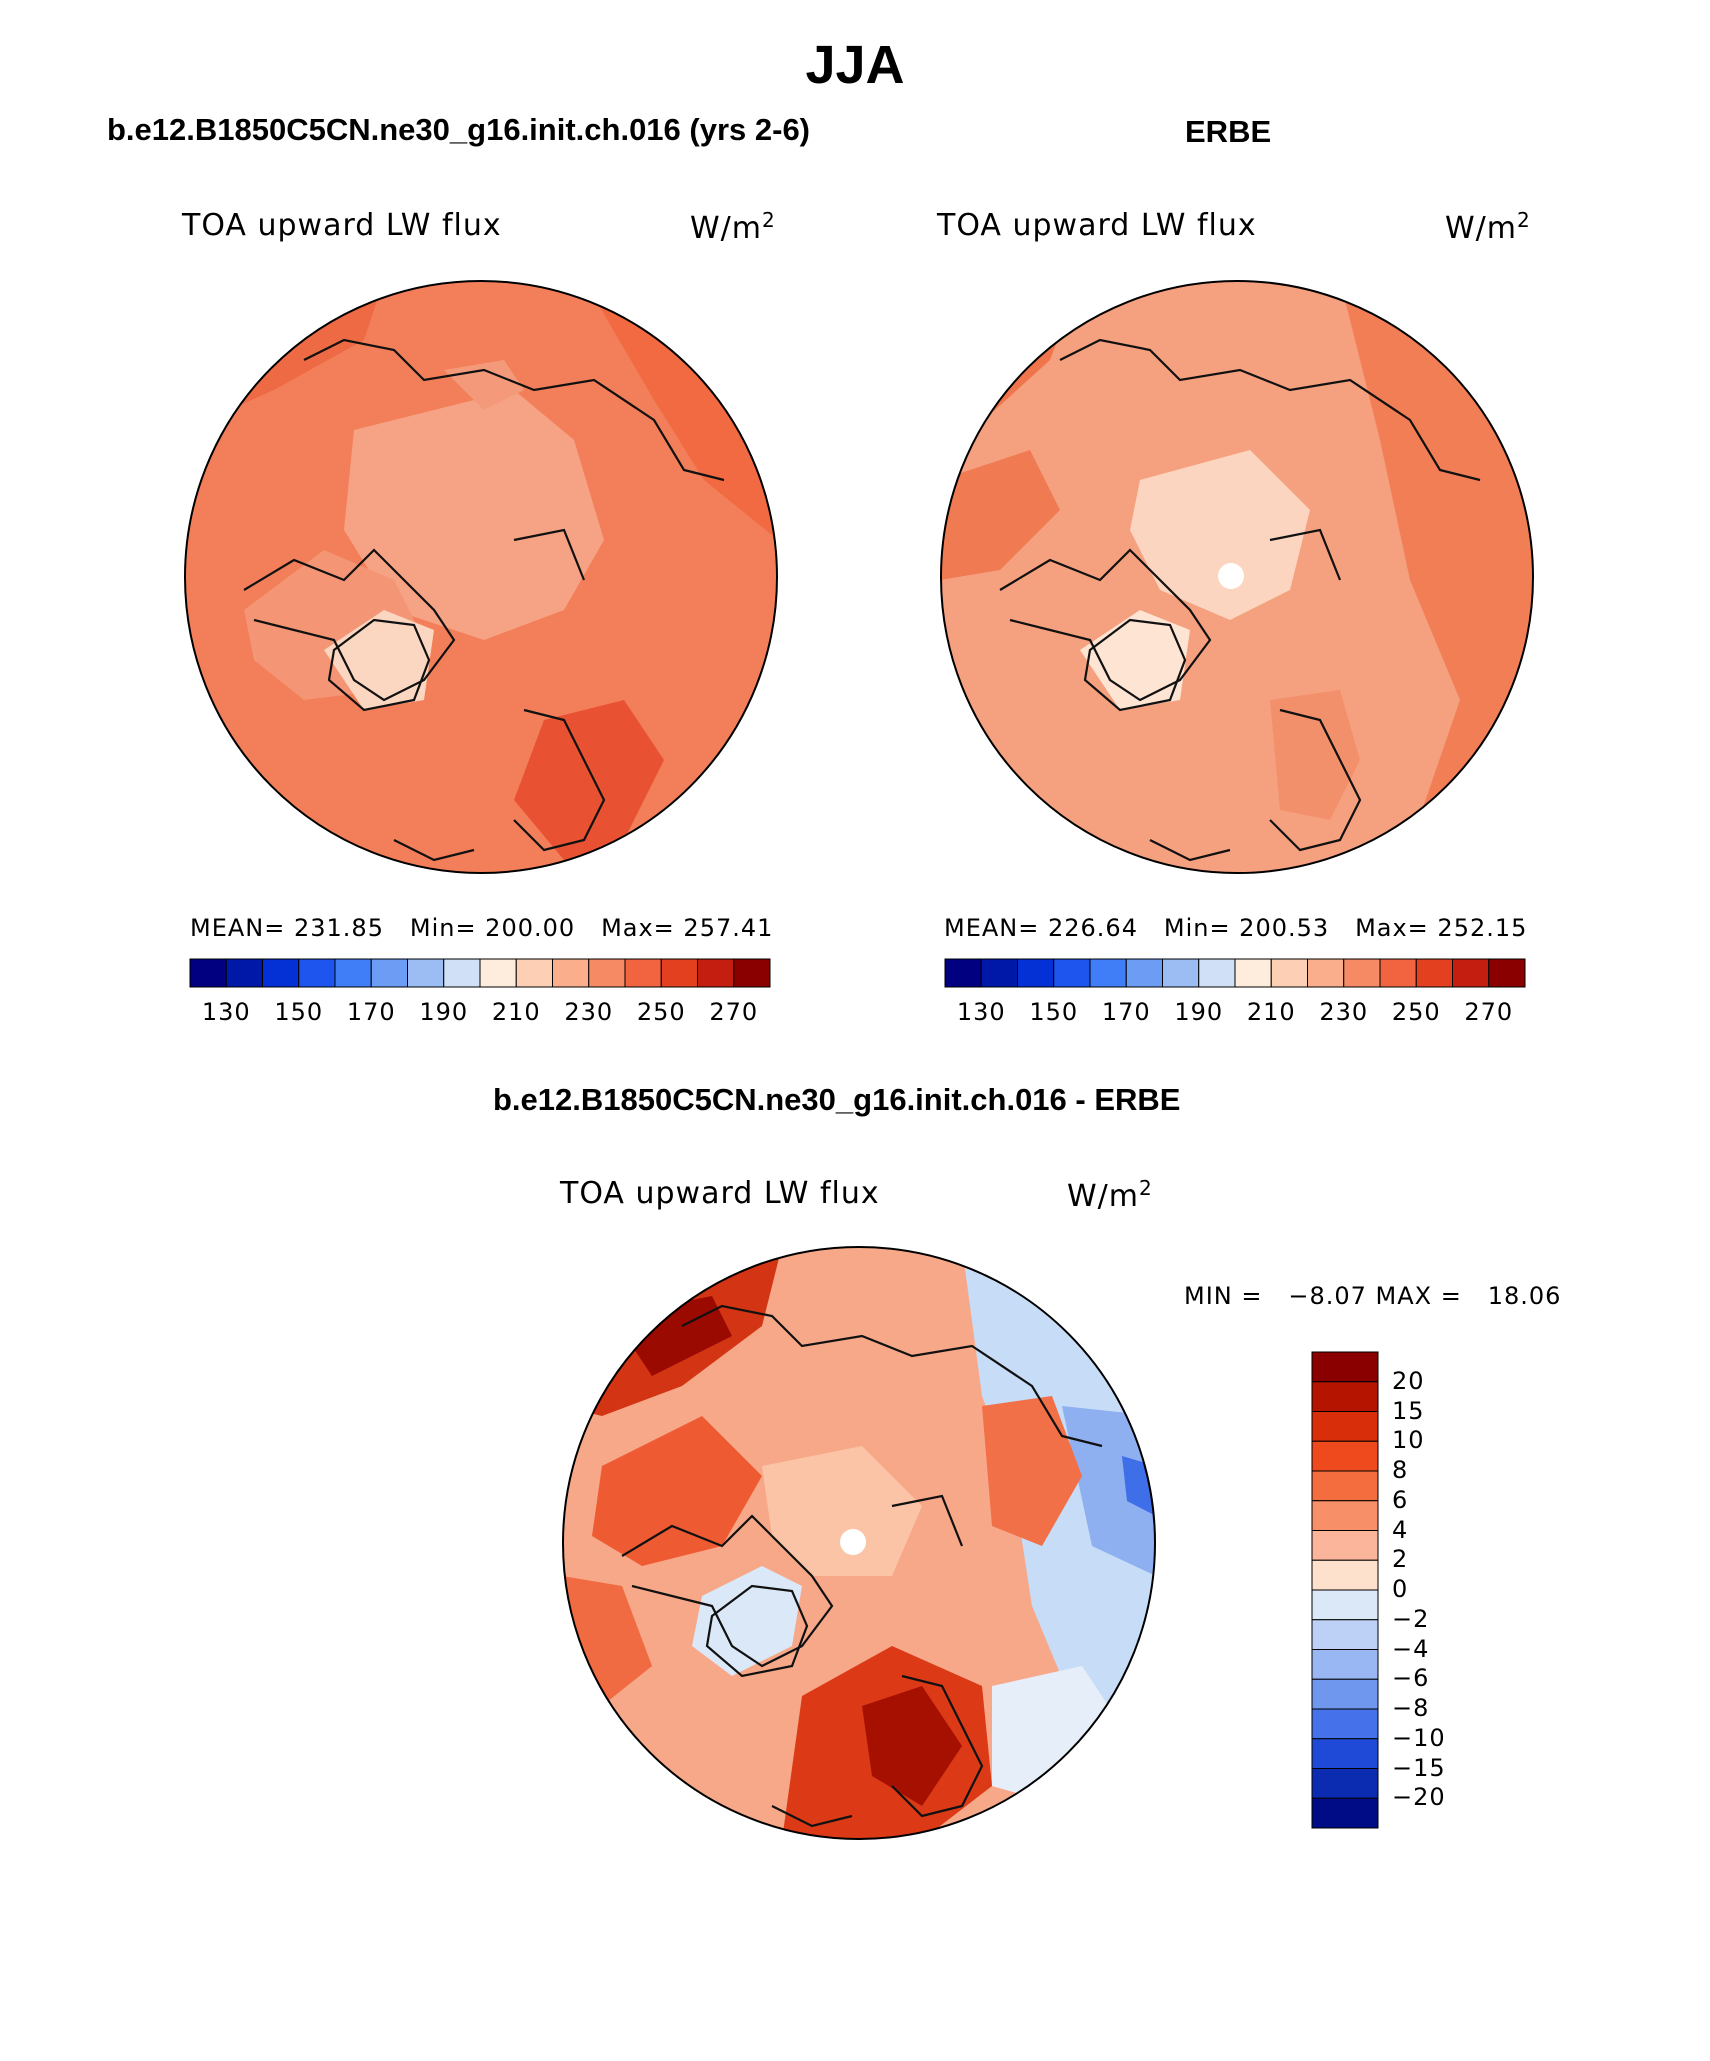 This screenshot has height=2061, width=1710. Describe the element at coordinates (1419, 1737) in the screenshot. I see `colorbar-tick-label: −10` at that location.